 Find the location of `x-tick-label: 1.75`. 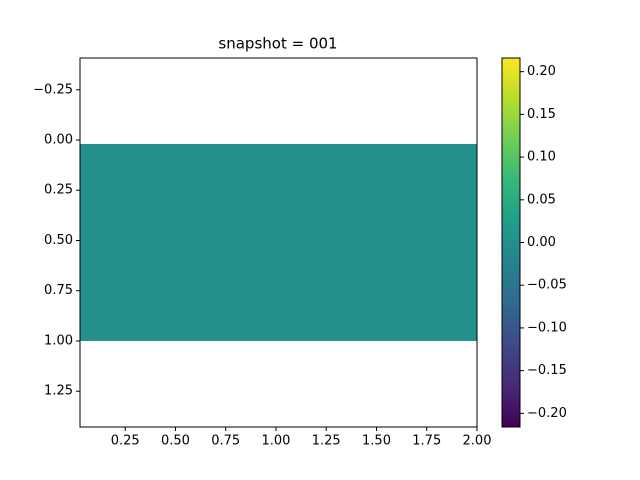

x-tick-label: 1.75 is located at coordinates (426, 441).